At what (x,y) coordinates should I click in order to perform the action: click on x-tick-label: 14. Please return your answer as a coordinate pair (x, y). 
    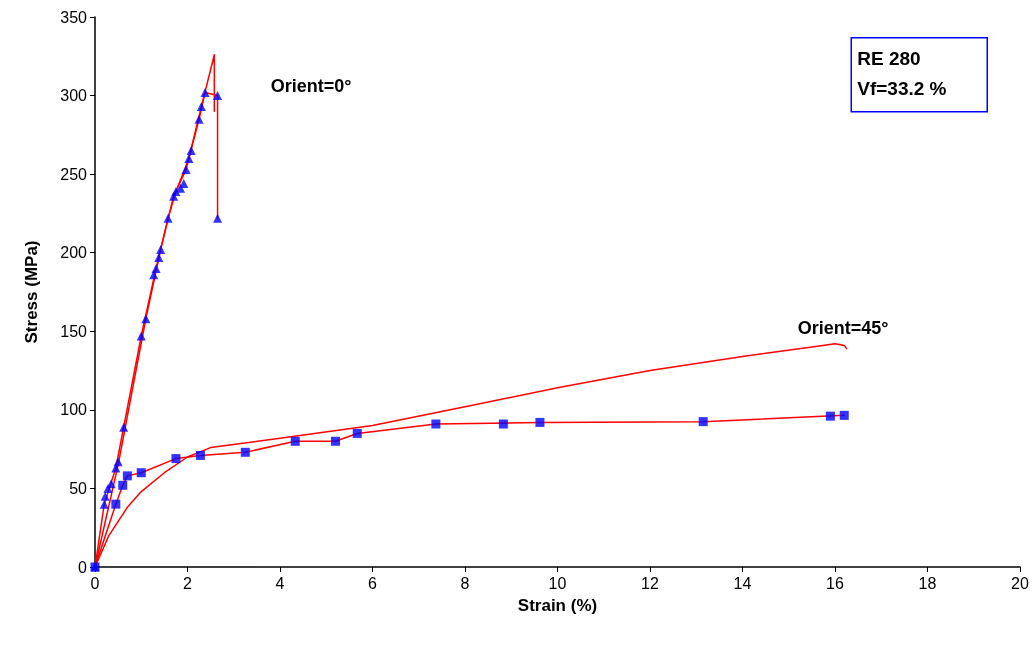
    Looking at the image, I should click on (742, 583).